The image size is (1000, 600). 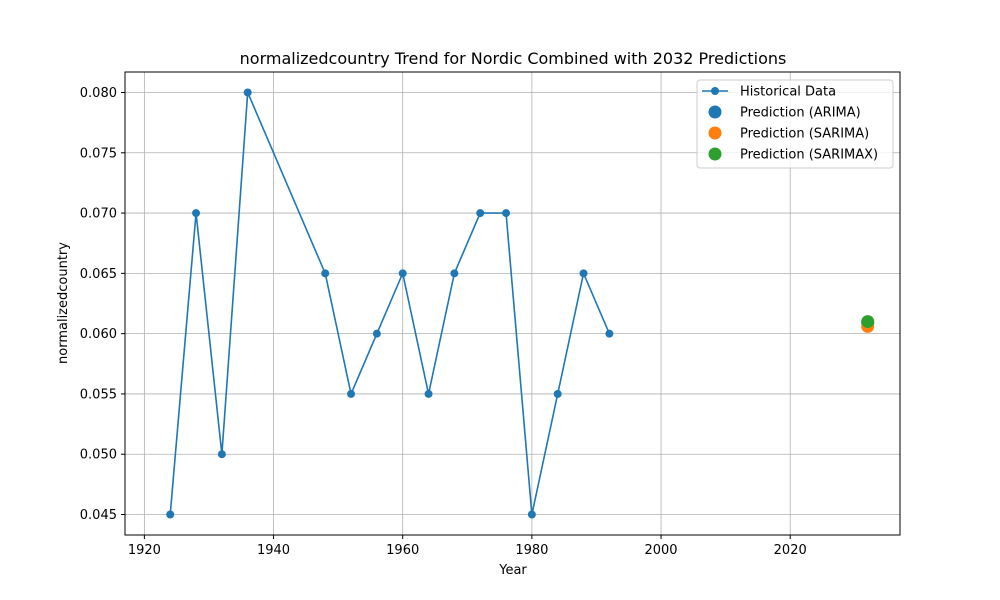 I want to click on y-tick-label: 0.055, so click(x=98, y=394).